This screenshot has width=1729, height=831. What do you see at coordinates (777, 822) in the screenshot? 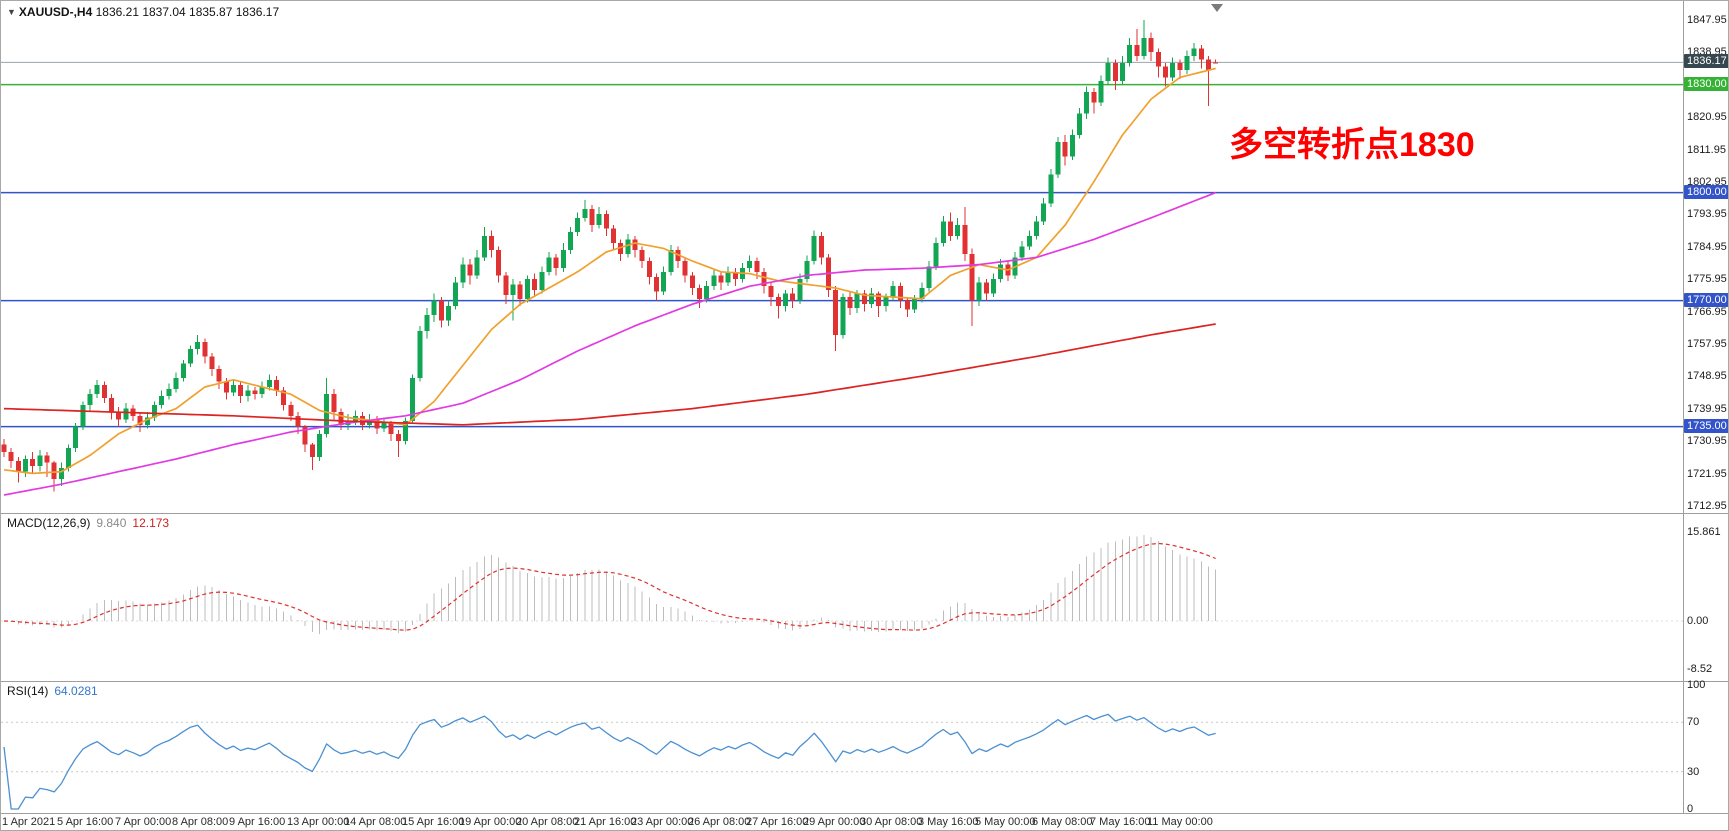
I see `time-label: 27 Apr 16:00` at bounding box center [777, 822].